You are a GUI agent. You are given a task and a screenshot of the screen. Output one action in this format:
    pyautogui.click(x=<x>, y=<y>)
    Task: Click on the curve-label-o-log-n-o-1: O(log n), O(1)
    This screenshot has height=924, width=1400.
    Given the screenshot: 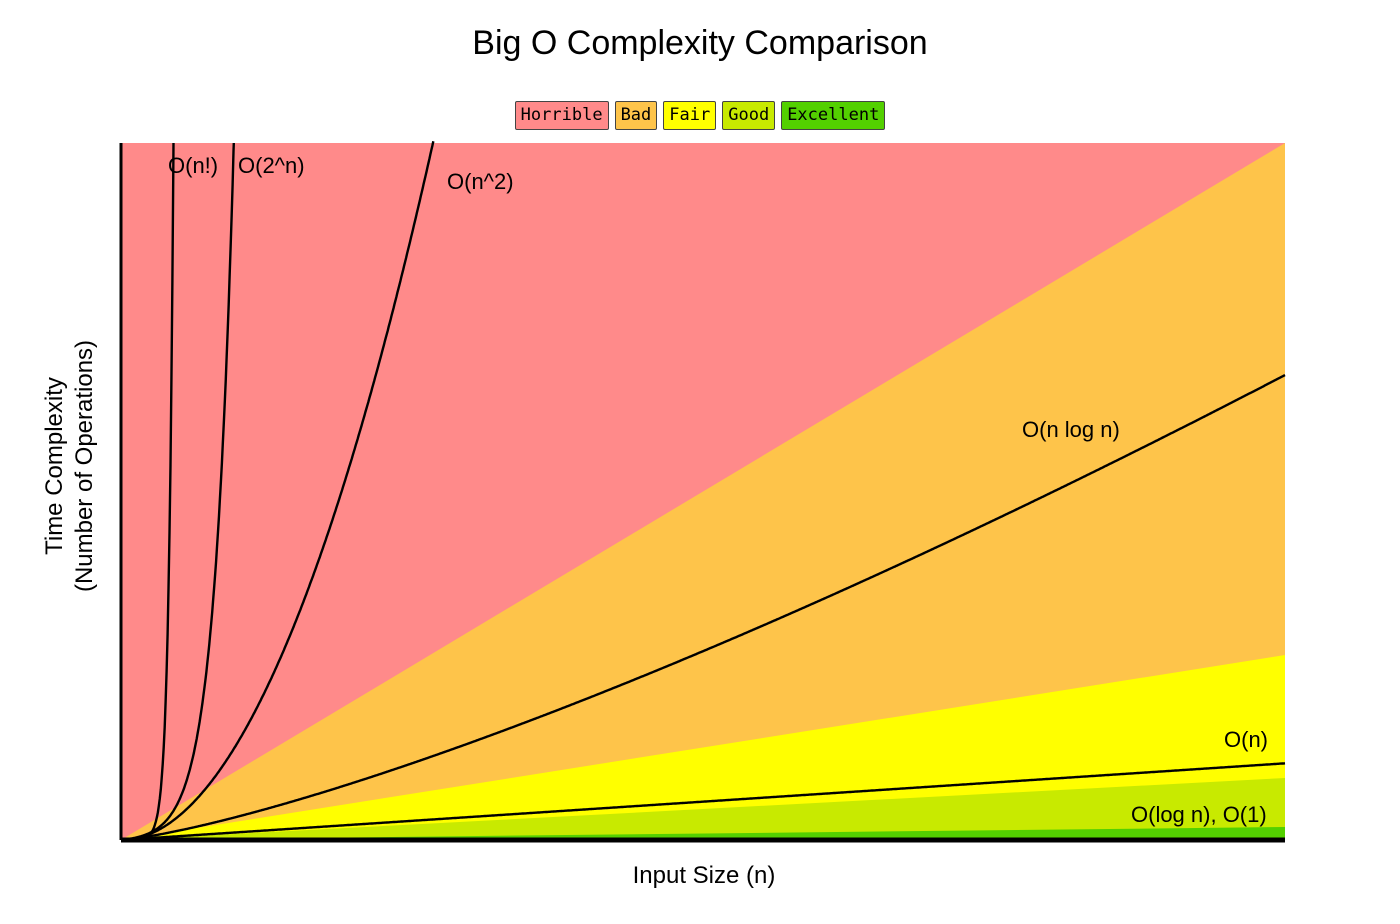 What is the action you would take?
    pyautogui.click(x=1199, y=814)
    